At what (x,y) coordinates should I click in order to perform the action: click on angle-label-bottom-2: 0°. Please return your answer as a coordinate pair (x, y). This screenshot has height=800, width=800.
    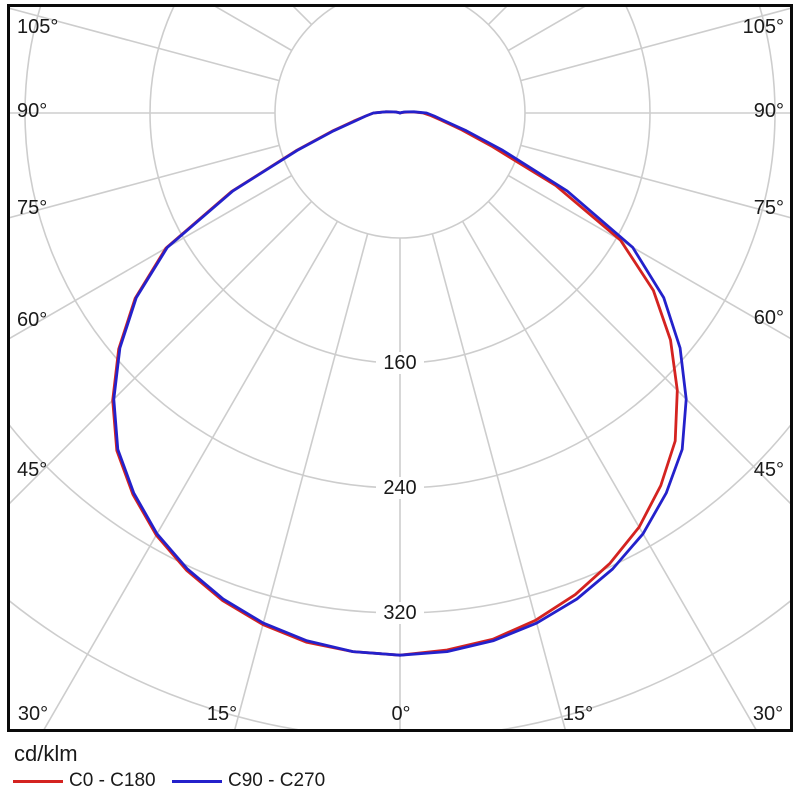
    Looking at the image, I should click on (400, 714).